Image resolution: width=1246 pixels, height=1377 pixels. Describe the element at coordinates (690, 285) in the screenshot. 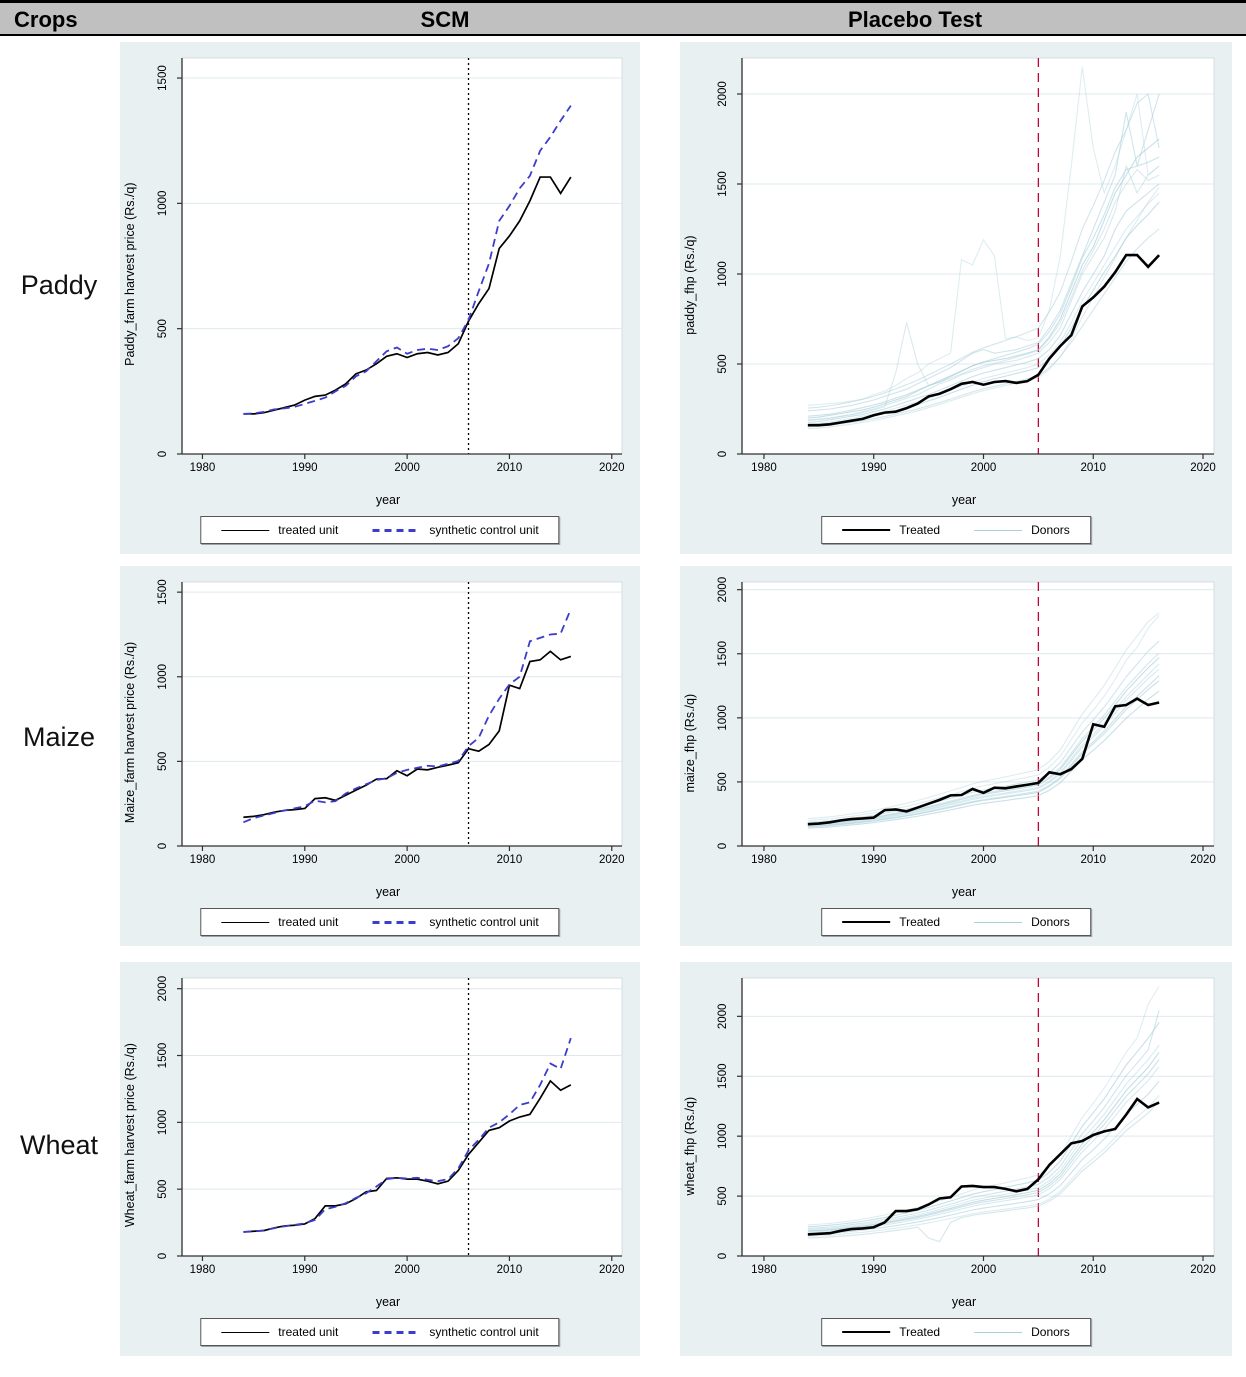

I see `paddy-placebo-y-axis-label: paddy_fhp (Rs./q)` at that location.